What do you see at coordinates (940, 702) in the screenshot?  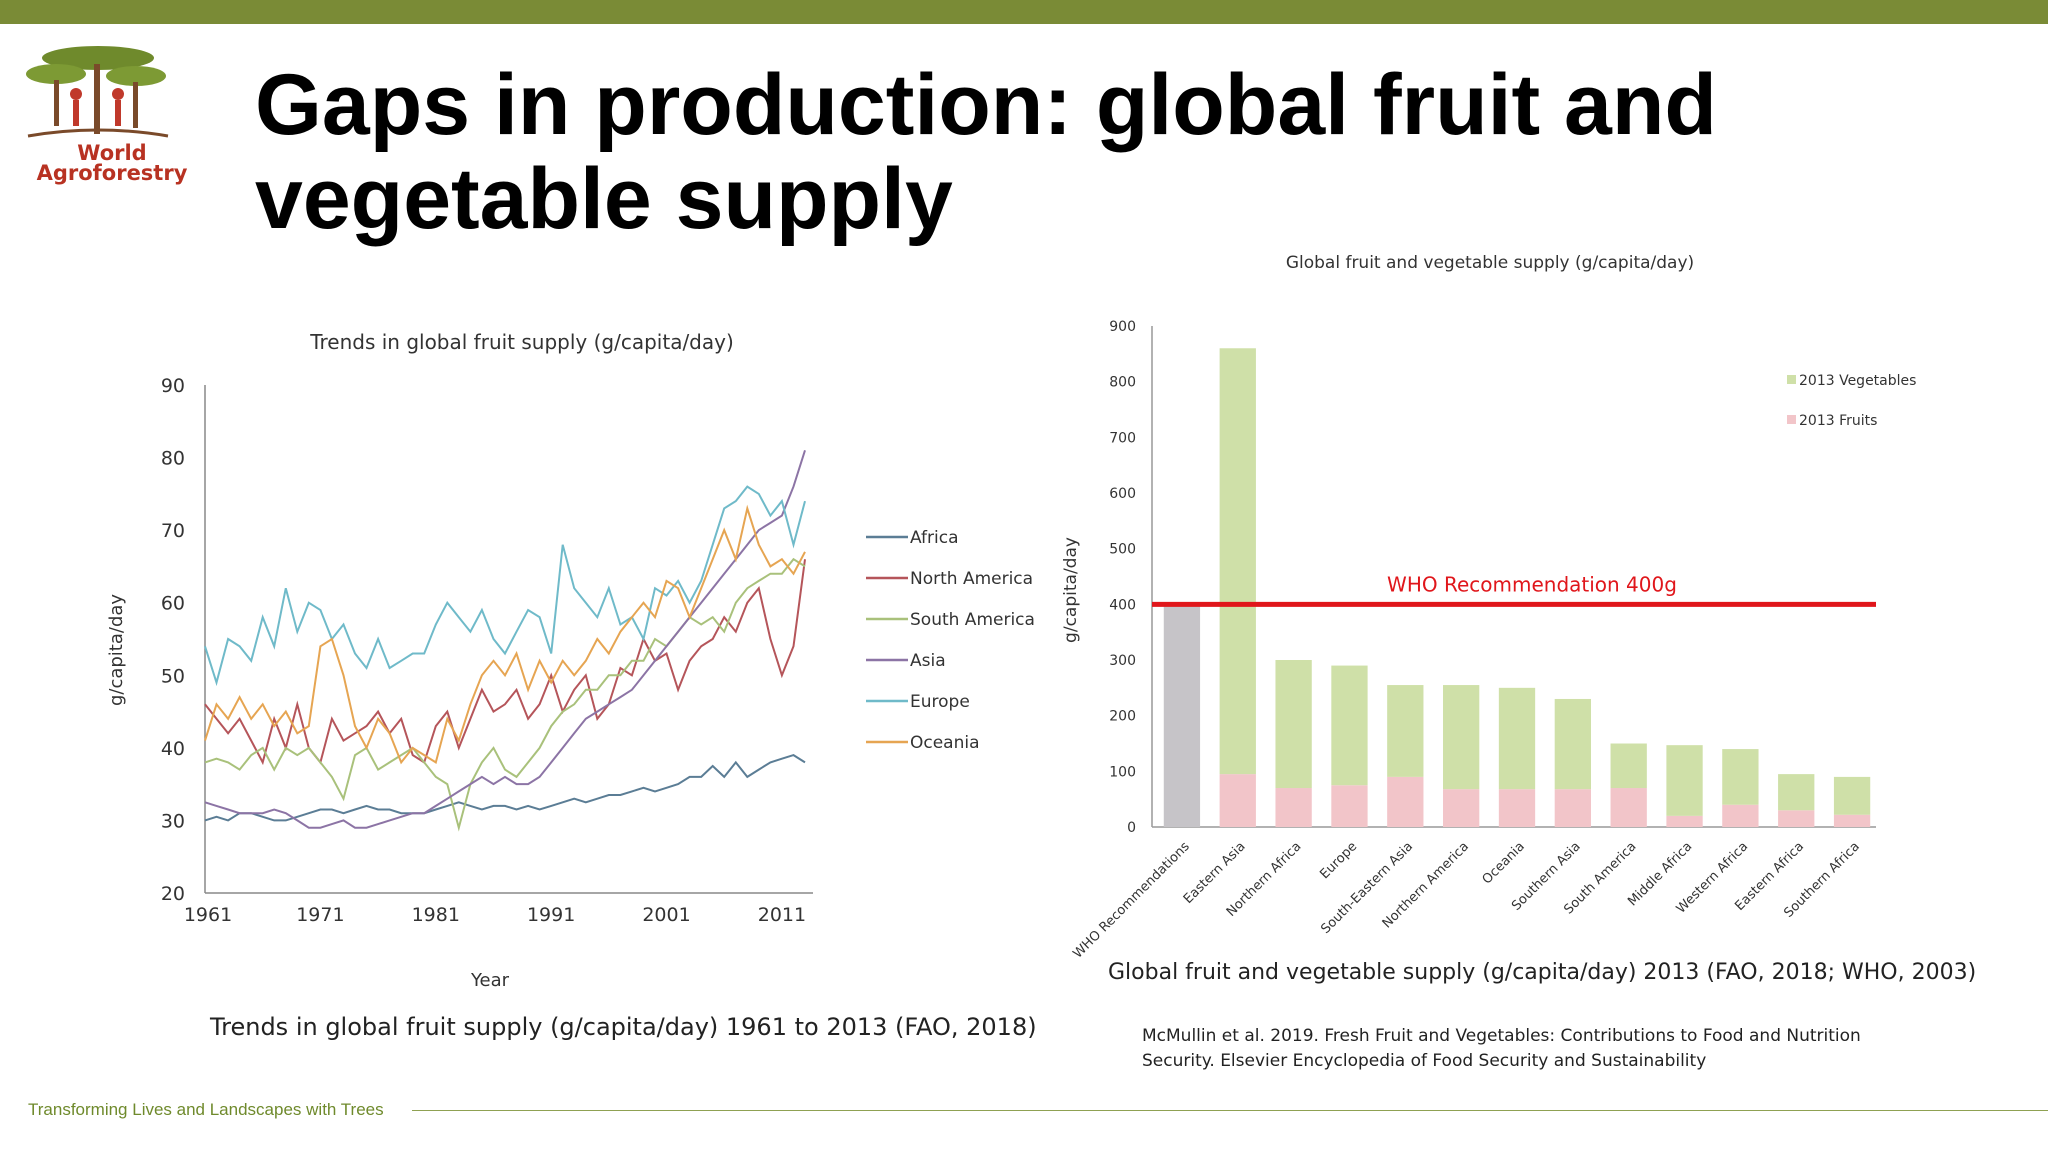 I see `legend-label-europe: Europe` at bounding box center [940, 702].